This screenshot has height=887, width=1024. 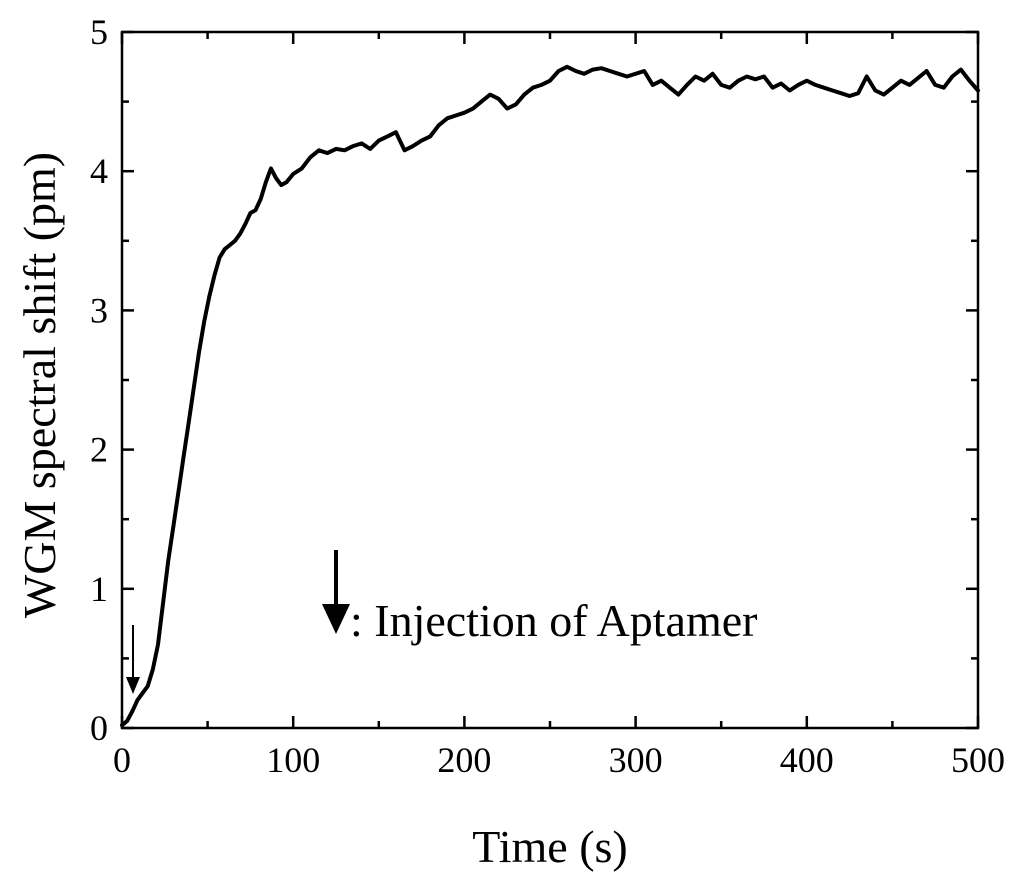 I want to click on x-tick-label: 500, so click(x=978, y=760).